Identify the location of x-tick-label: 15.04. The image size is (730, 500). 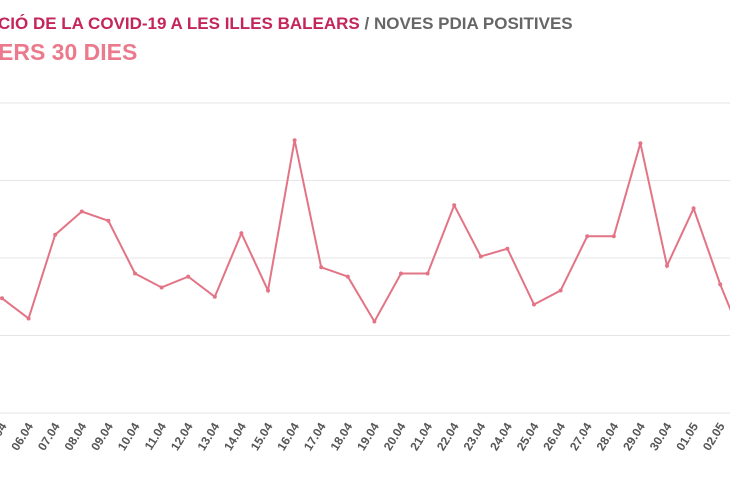
(262, 436).